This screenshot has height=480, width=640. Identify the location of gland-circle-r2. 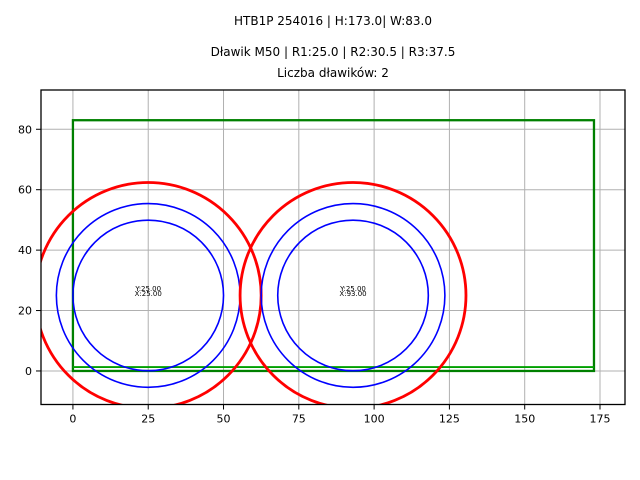
(353, 295).